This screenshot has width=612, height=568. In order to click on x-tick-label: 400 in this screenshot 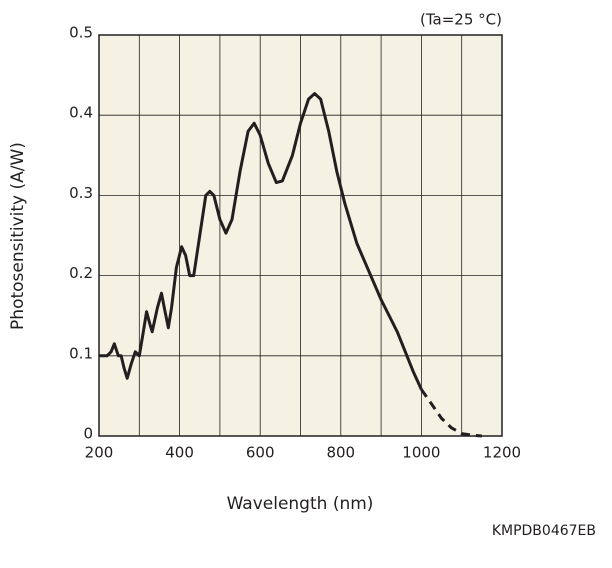, I will do `click(179, 453)`.